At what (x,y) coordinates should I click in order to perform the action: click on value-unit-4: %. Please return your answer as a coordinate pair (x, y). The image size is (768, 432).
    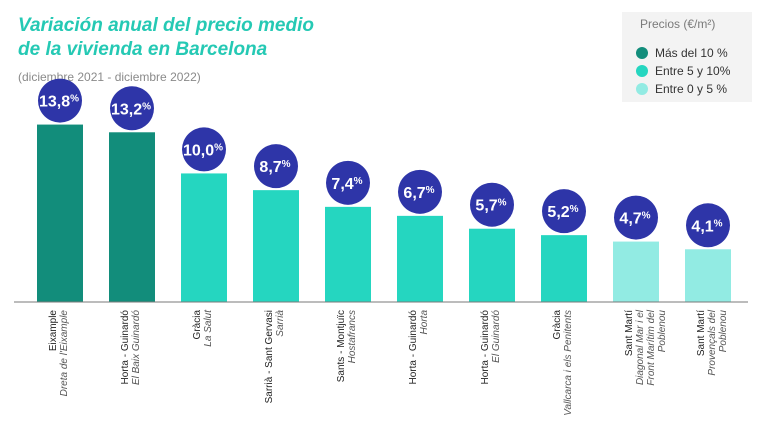
    Looking at the image, I should click on (286, 164).